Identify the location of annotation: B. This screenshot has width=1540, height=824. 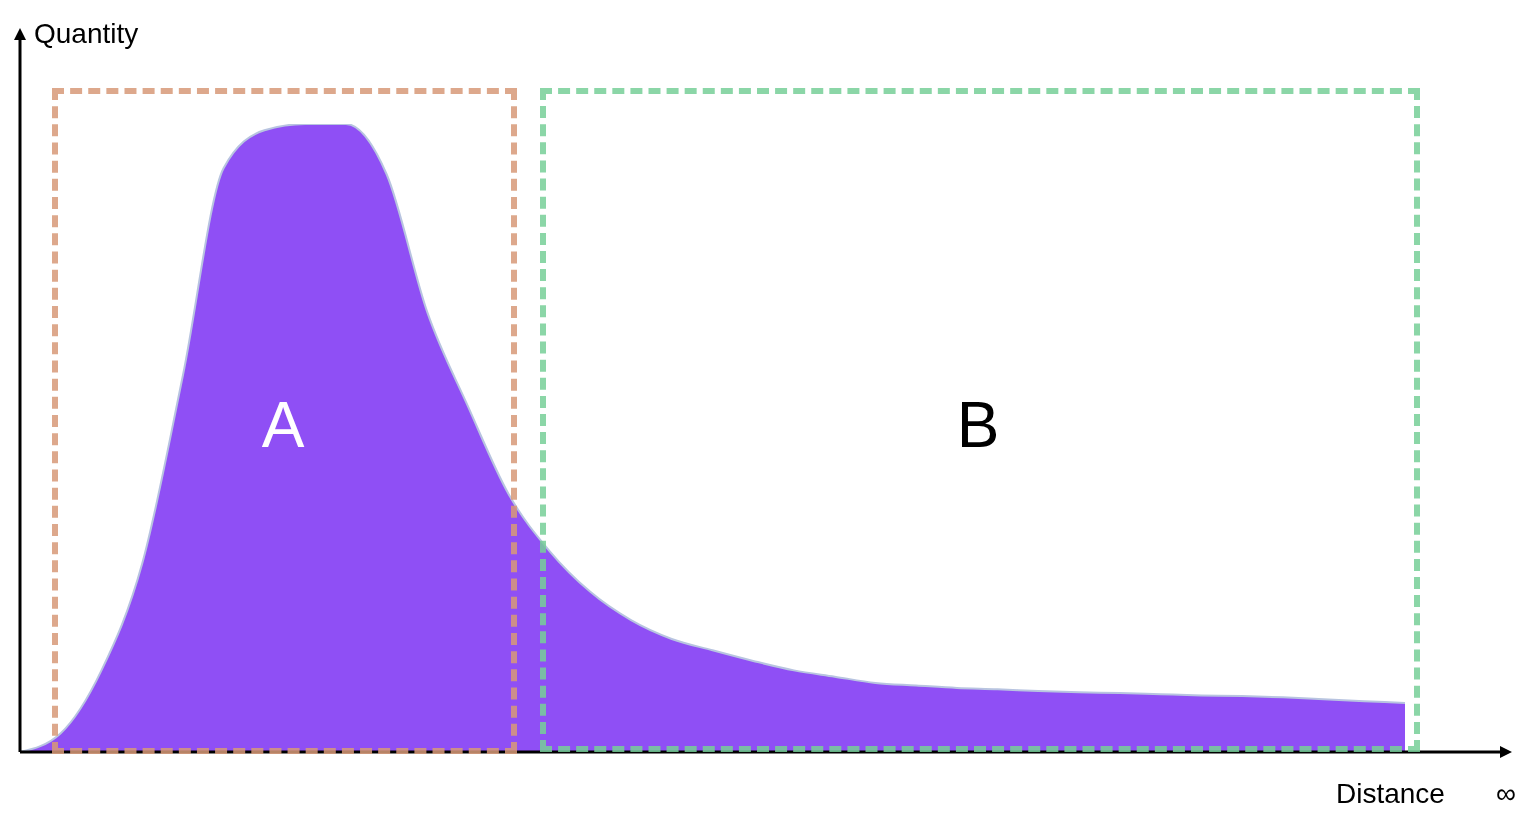
(978, 425).